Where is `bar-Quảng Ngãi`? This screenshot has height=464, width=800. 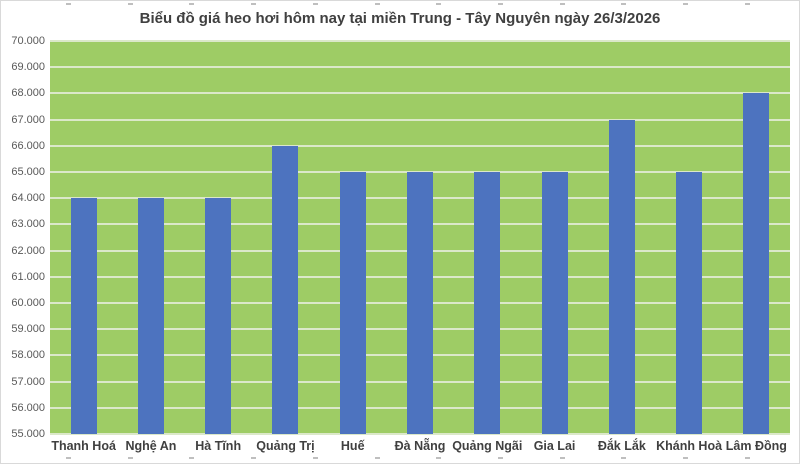 bar-Quảng Ngãi is located at coordinates (487, 303).